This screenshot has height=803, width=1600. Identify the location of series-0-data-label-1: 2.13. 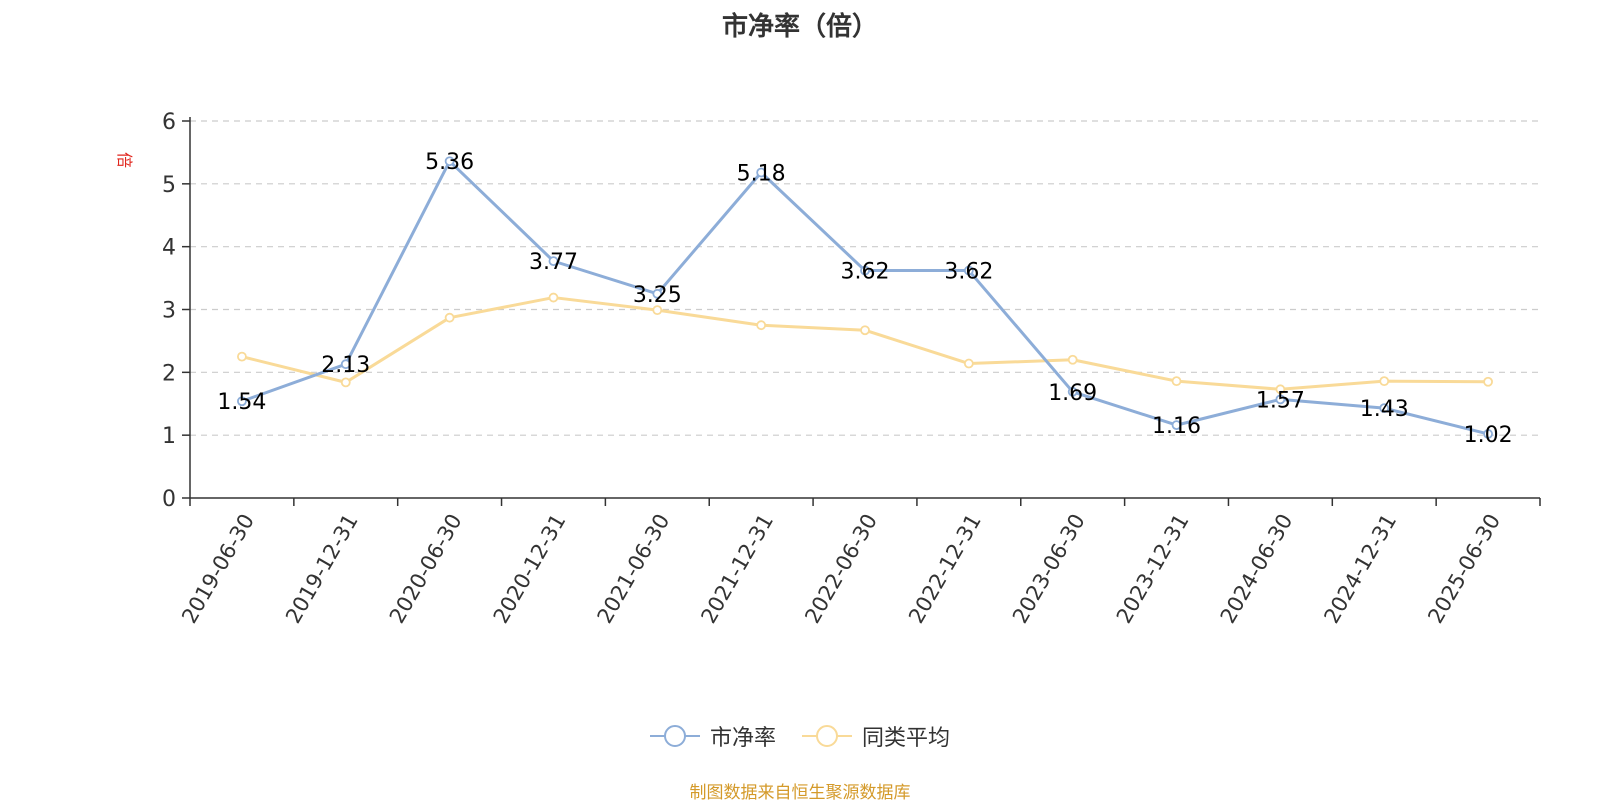
(345, 365).